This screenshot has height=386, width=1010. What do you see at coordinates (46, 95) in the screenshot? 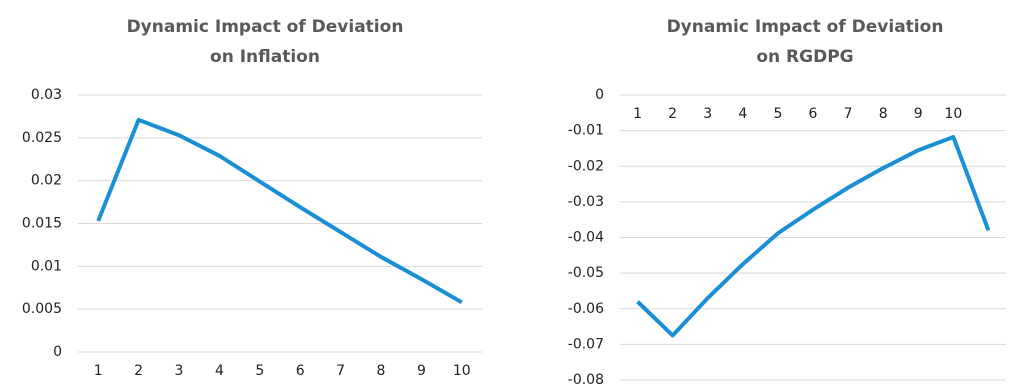
I see `y-tick-label: 0.03` at bounding box center [46, 95].